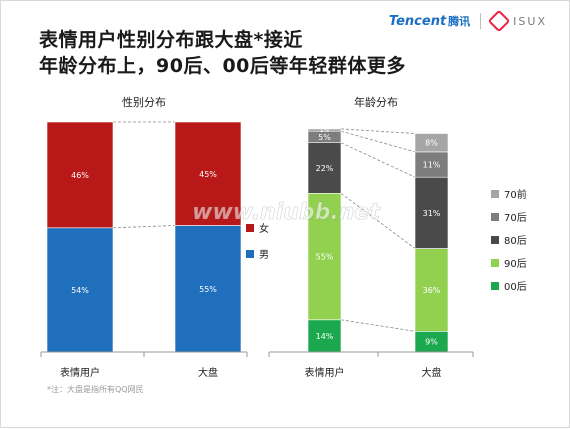  What do you see at coordinates (80, 290) in the screenshot?
I see `data-label: 54%` at bounding box center [80, 290].